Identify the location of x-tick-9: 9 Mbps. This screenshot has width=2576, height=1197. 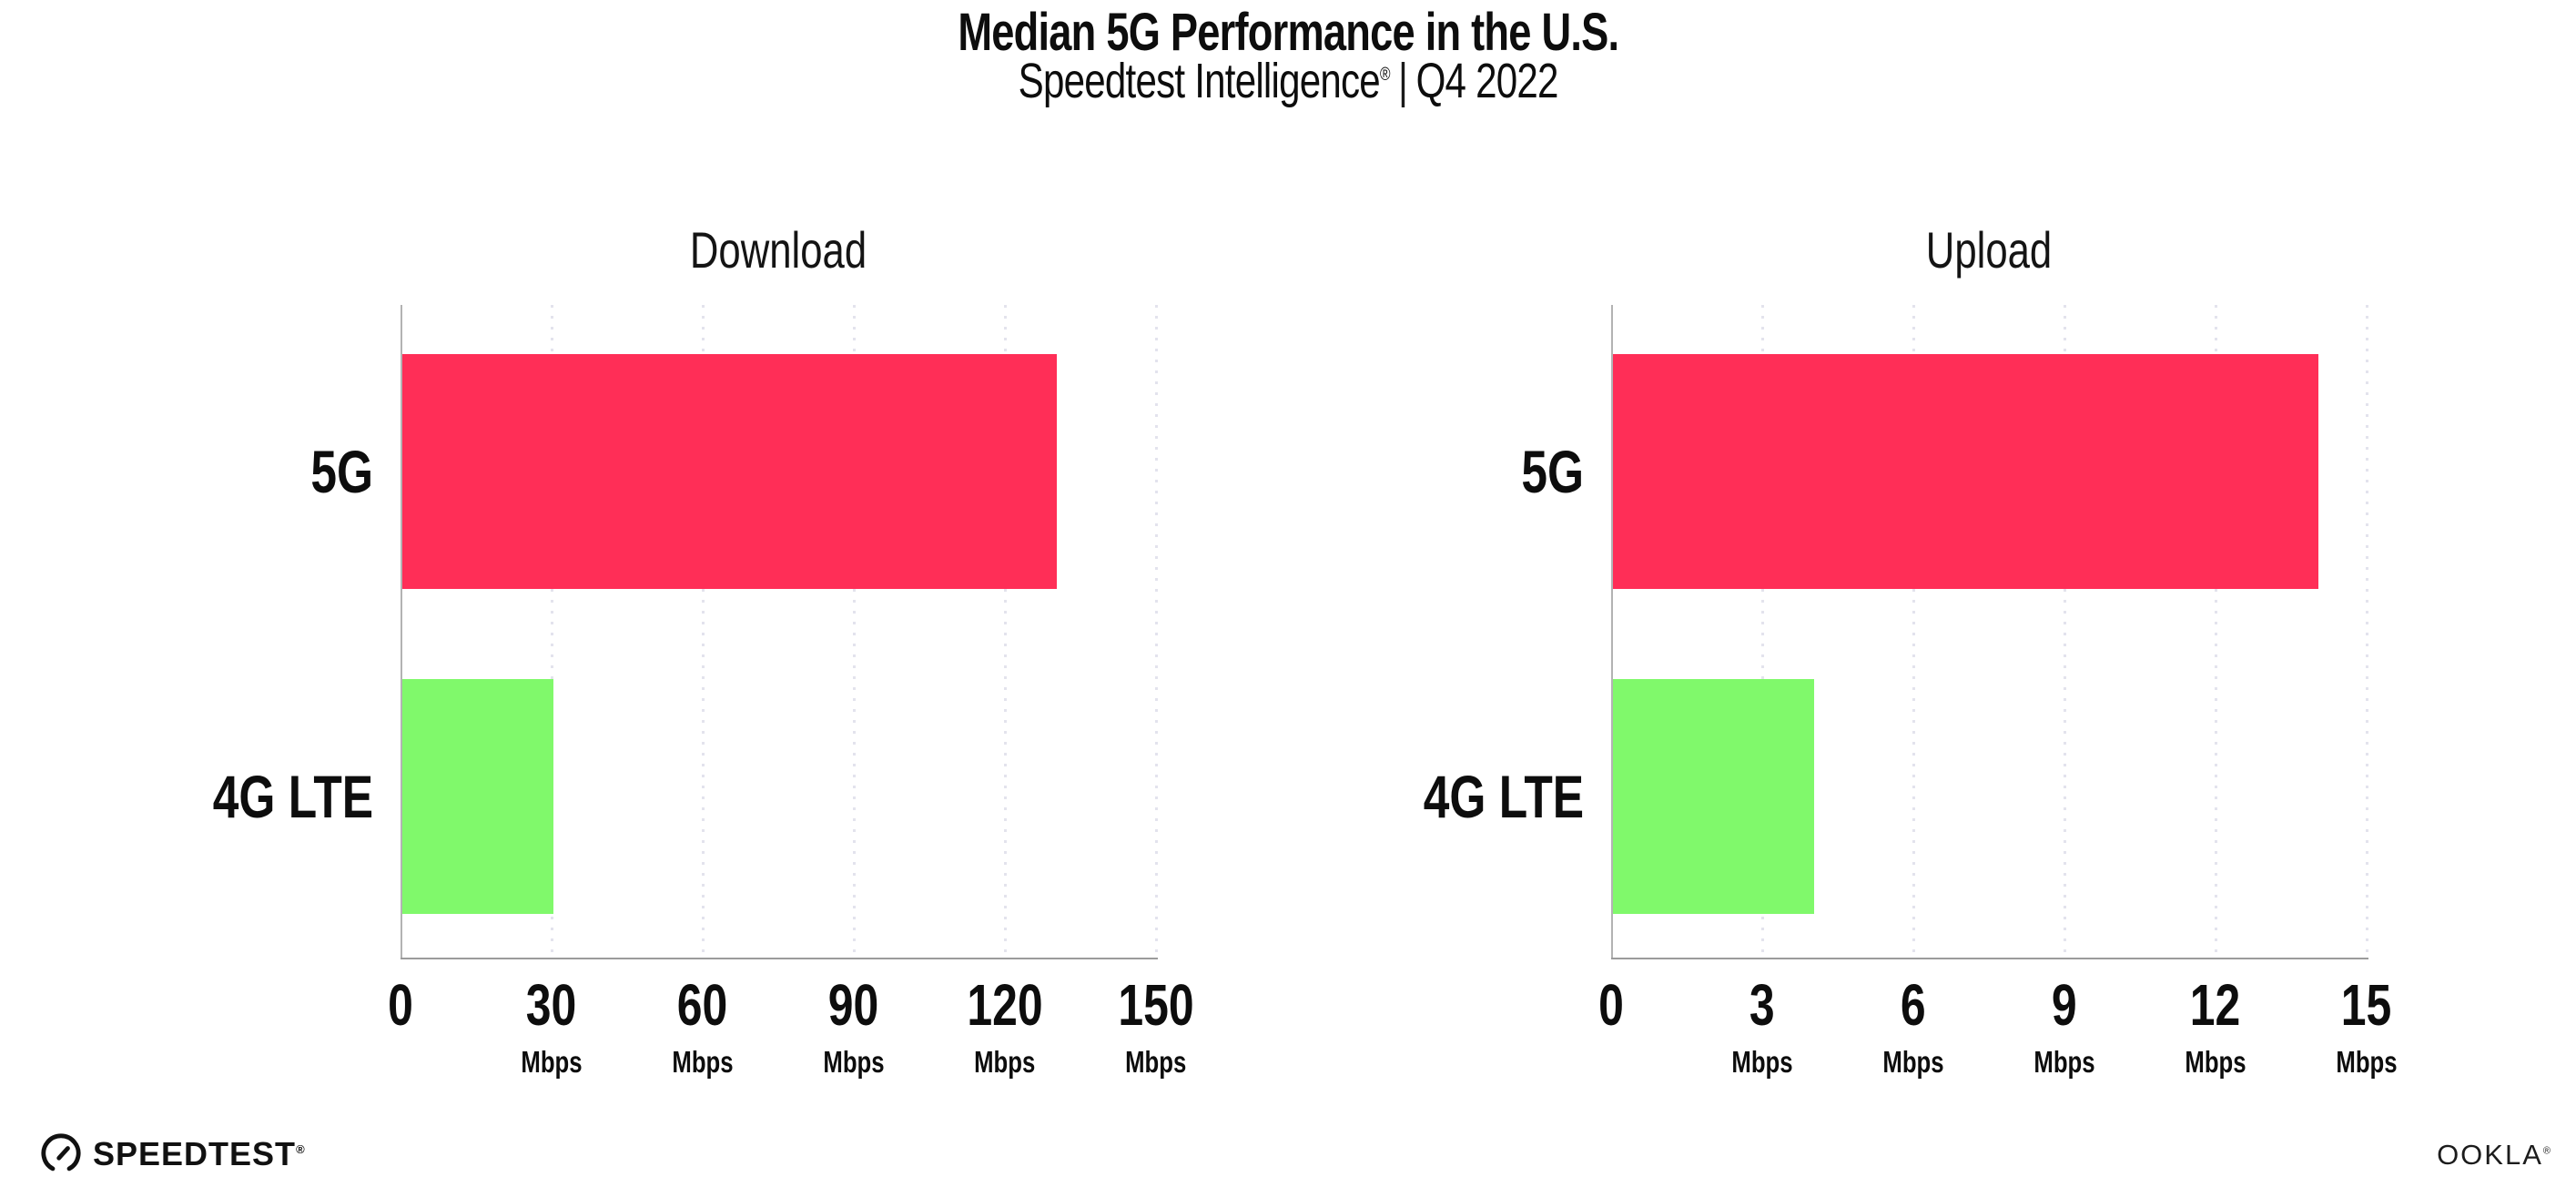
(2064, 1027).